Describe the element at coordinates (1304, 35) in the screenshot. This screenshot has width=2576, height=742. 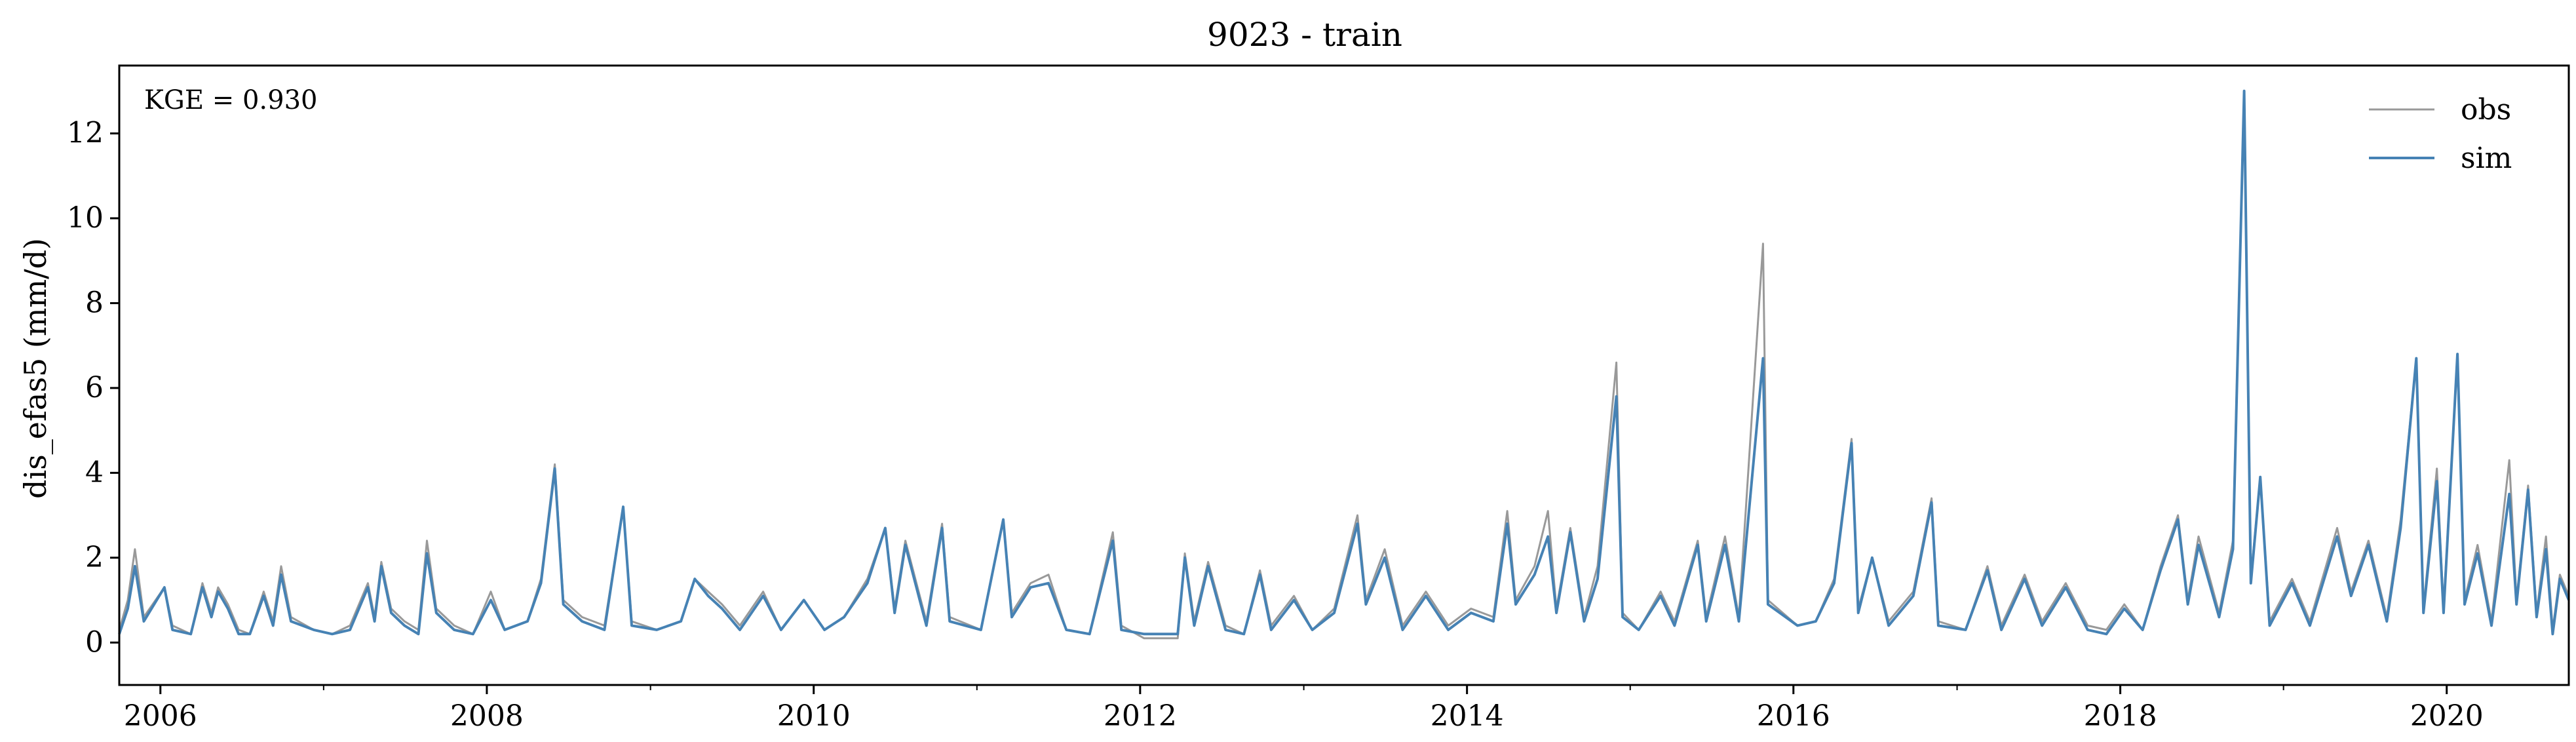
I see `chart-title: 9023 - train` at that location.